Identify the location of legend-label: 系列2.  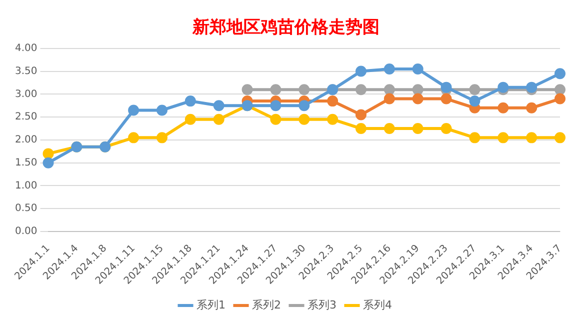
(266, 305).